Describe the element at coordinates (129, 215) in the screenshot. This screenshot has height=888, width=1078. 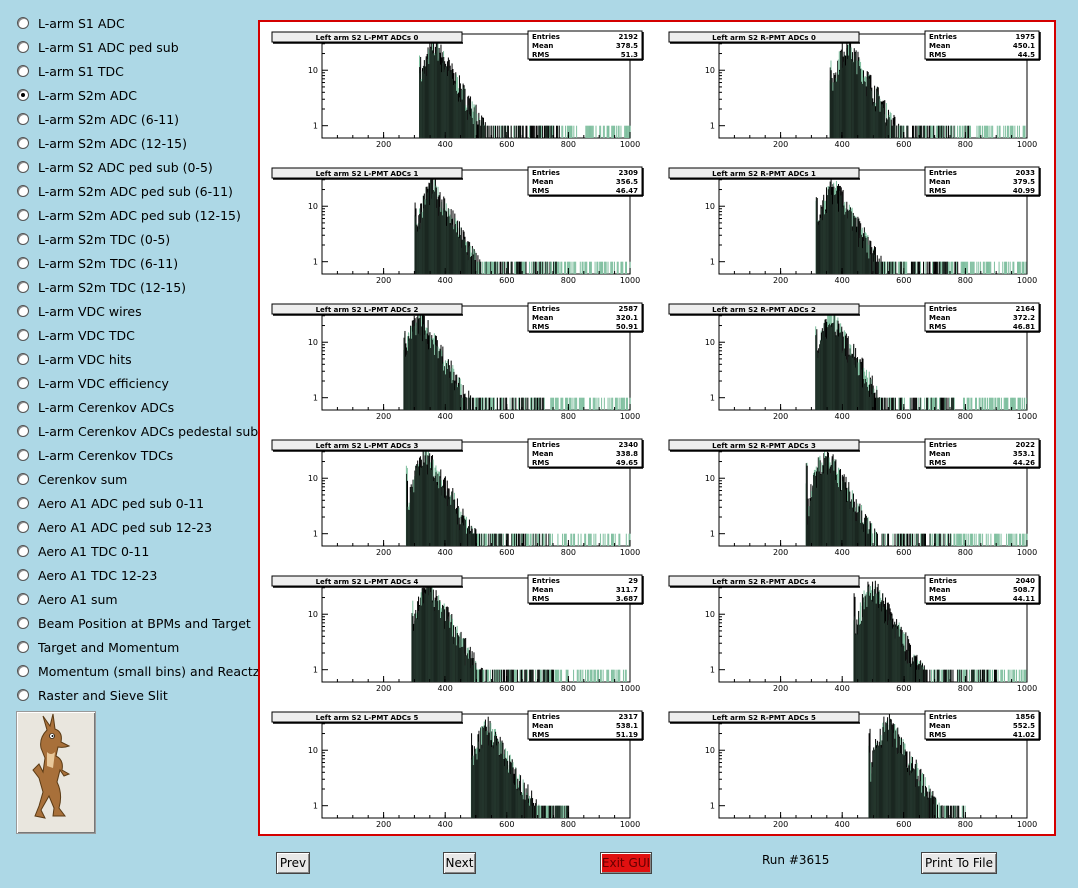
I see `menu-option-l-arm-s2m-adc-ped-sub-12-15: L-arm S2m ADC ped sub (12-15)` at that location.